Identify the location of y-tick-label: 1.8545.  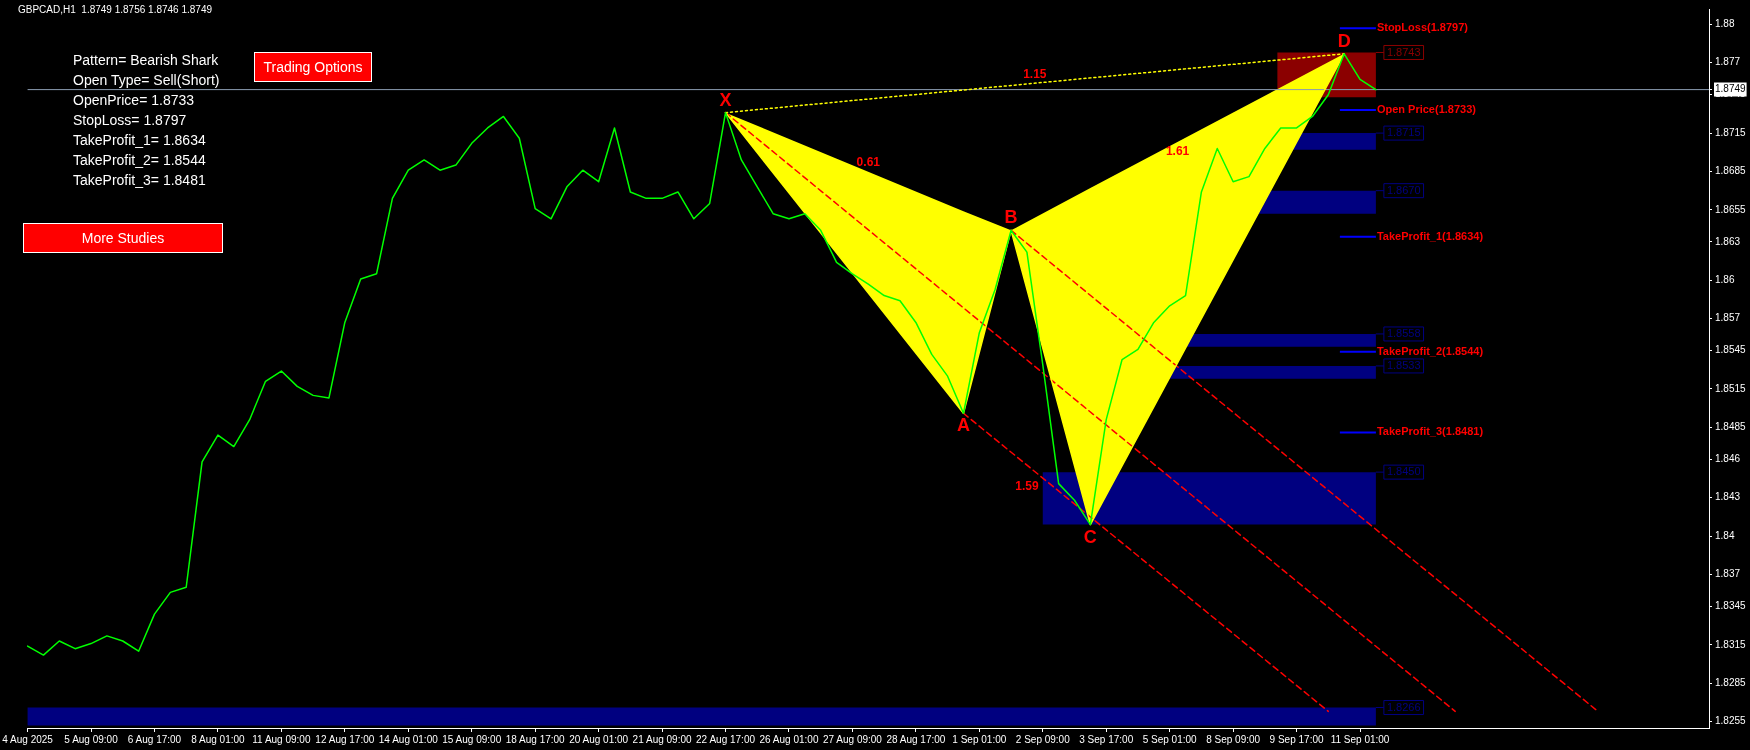
(1731, 350).